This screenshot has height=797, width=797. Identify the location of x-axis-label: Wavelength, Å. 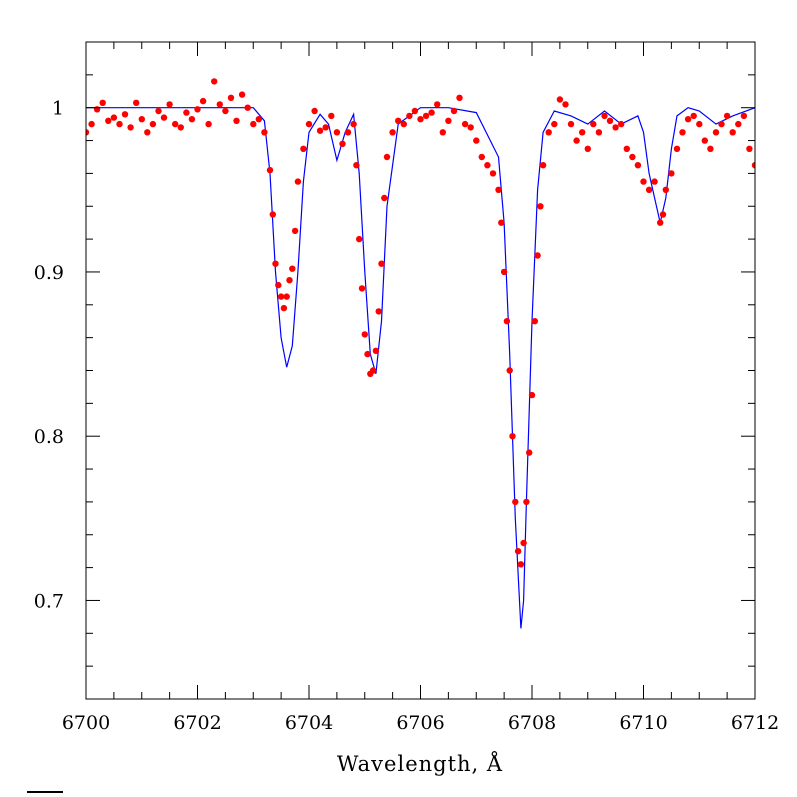
(420, 763).